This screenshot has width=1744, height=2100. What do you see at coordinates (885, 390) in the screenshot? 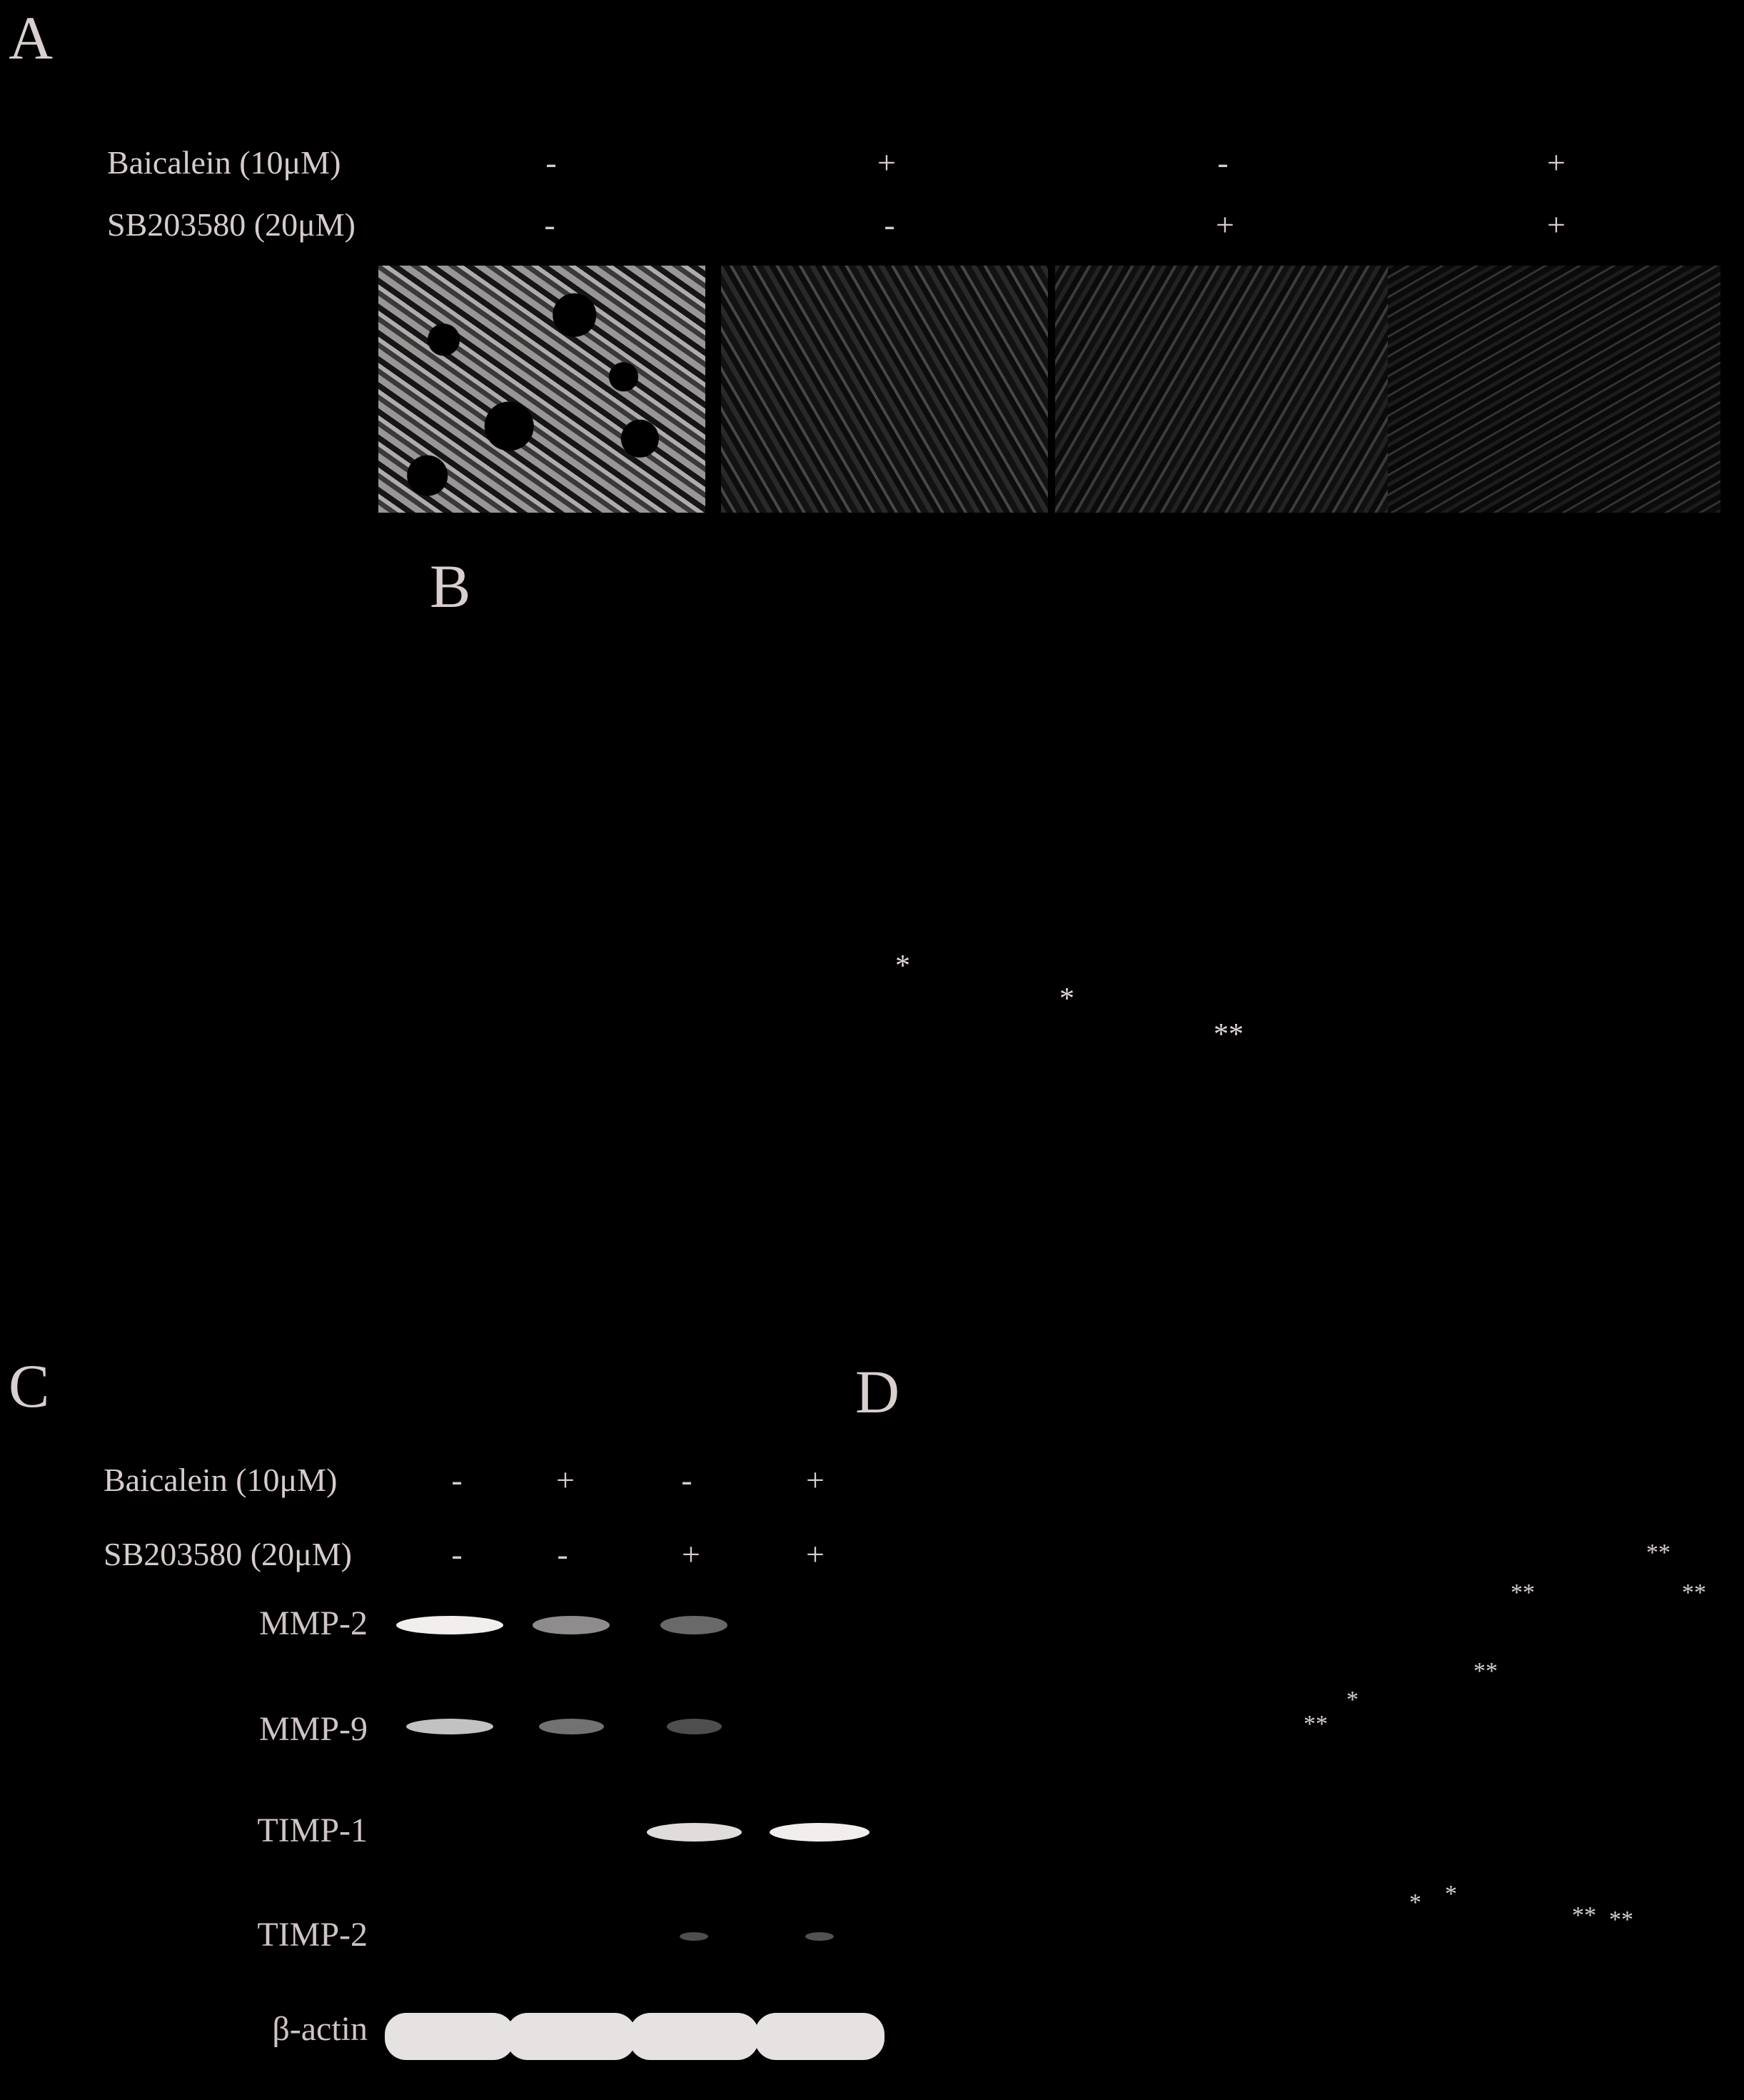
I see `micrograph-baicalein` at bounding box center [885, 390].